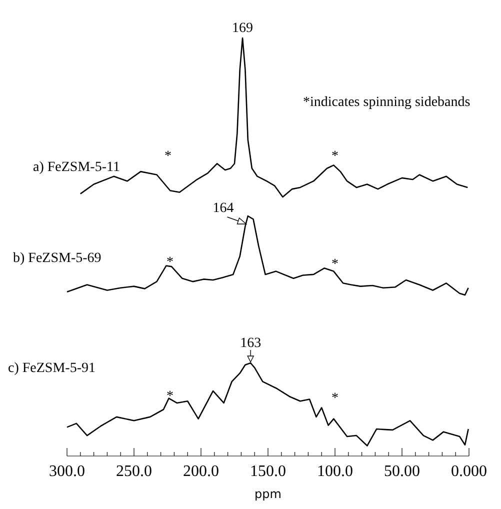 This screenshot has height=509, width=501. What do you see at coordinates (57, 258) in the screenshot?
I see `series-label: b) FeZSM-5-69` at bounding box center [57, 258].